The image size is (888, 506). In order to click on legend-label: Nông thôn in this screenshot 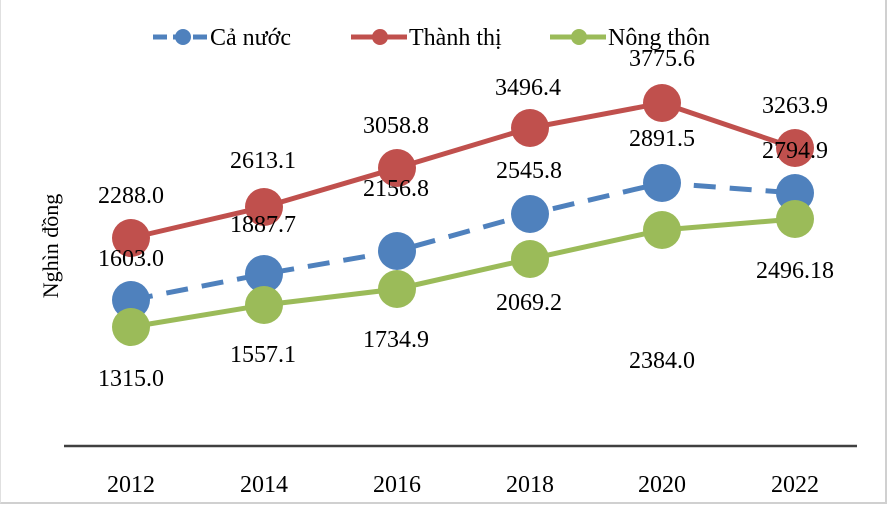, I will do `click(659, 38)`.